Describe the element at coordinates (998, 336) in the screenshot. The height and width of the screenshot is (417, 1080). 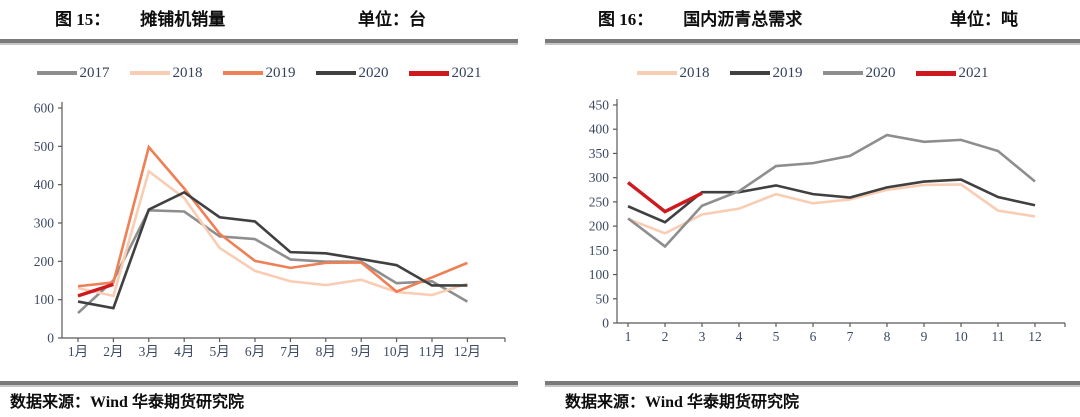
I see `x-tick-label: 11` at that location.